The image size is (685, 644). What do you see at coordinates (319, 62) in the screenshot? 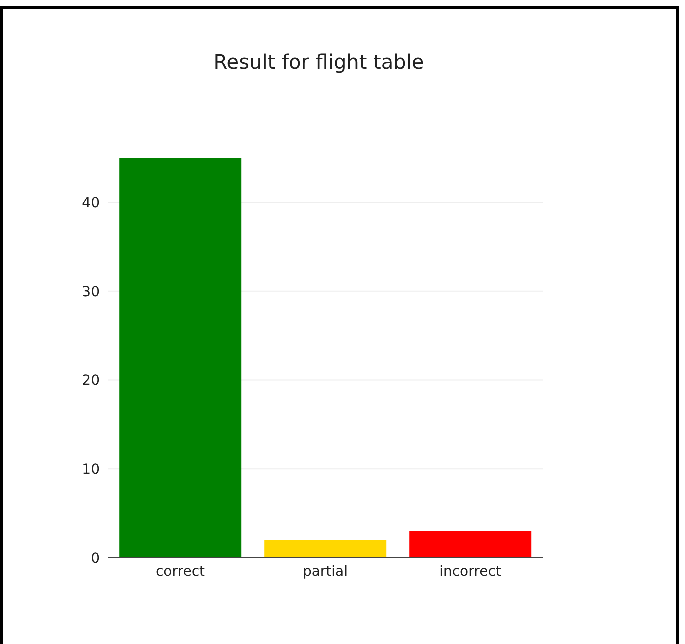
I see `chart-title: Result for flight table` at bounding box center [319, 62].